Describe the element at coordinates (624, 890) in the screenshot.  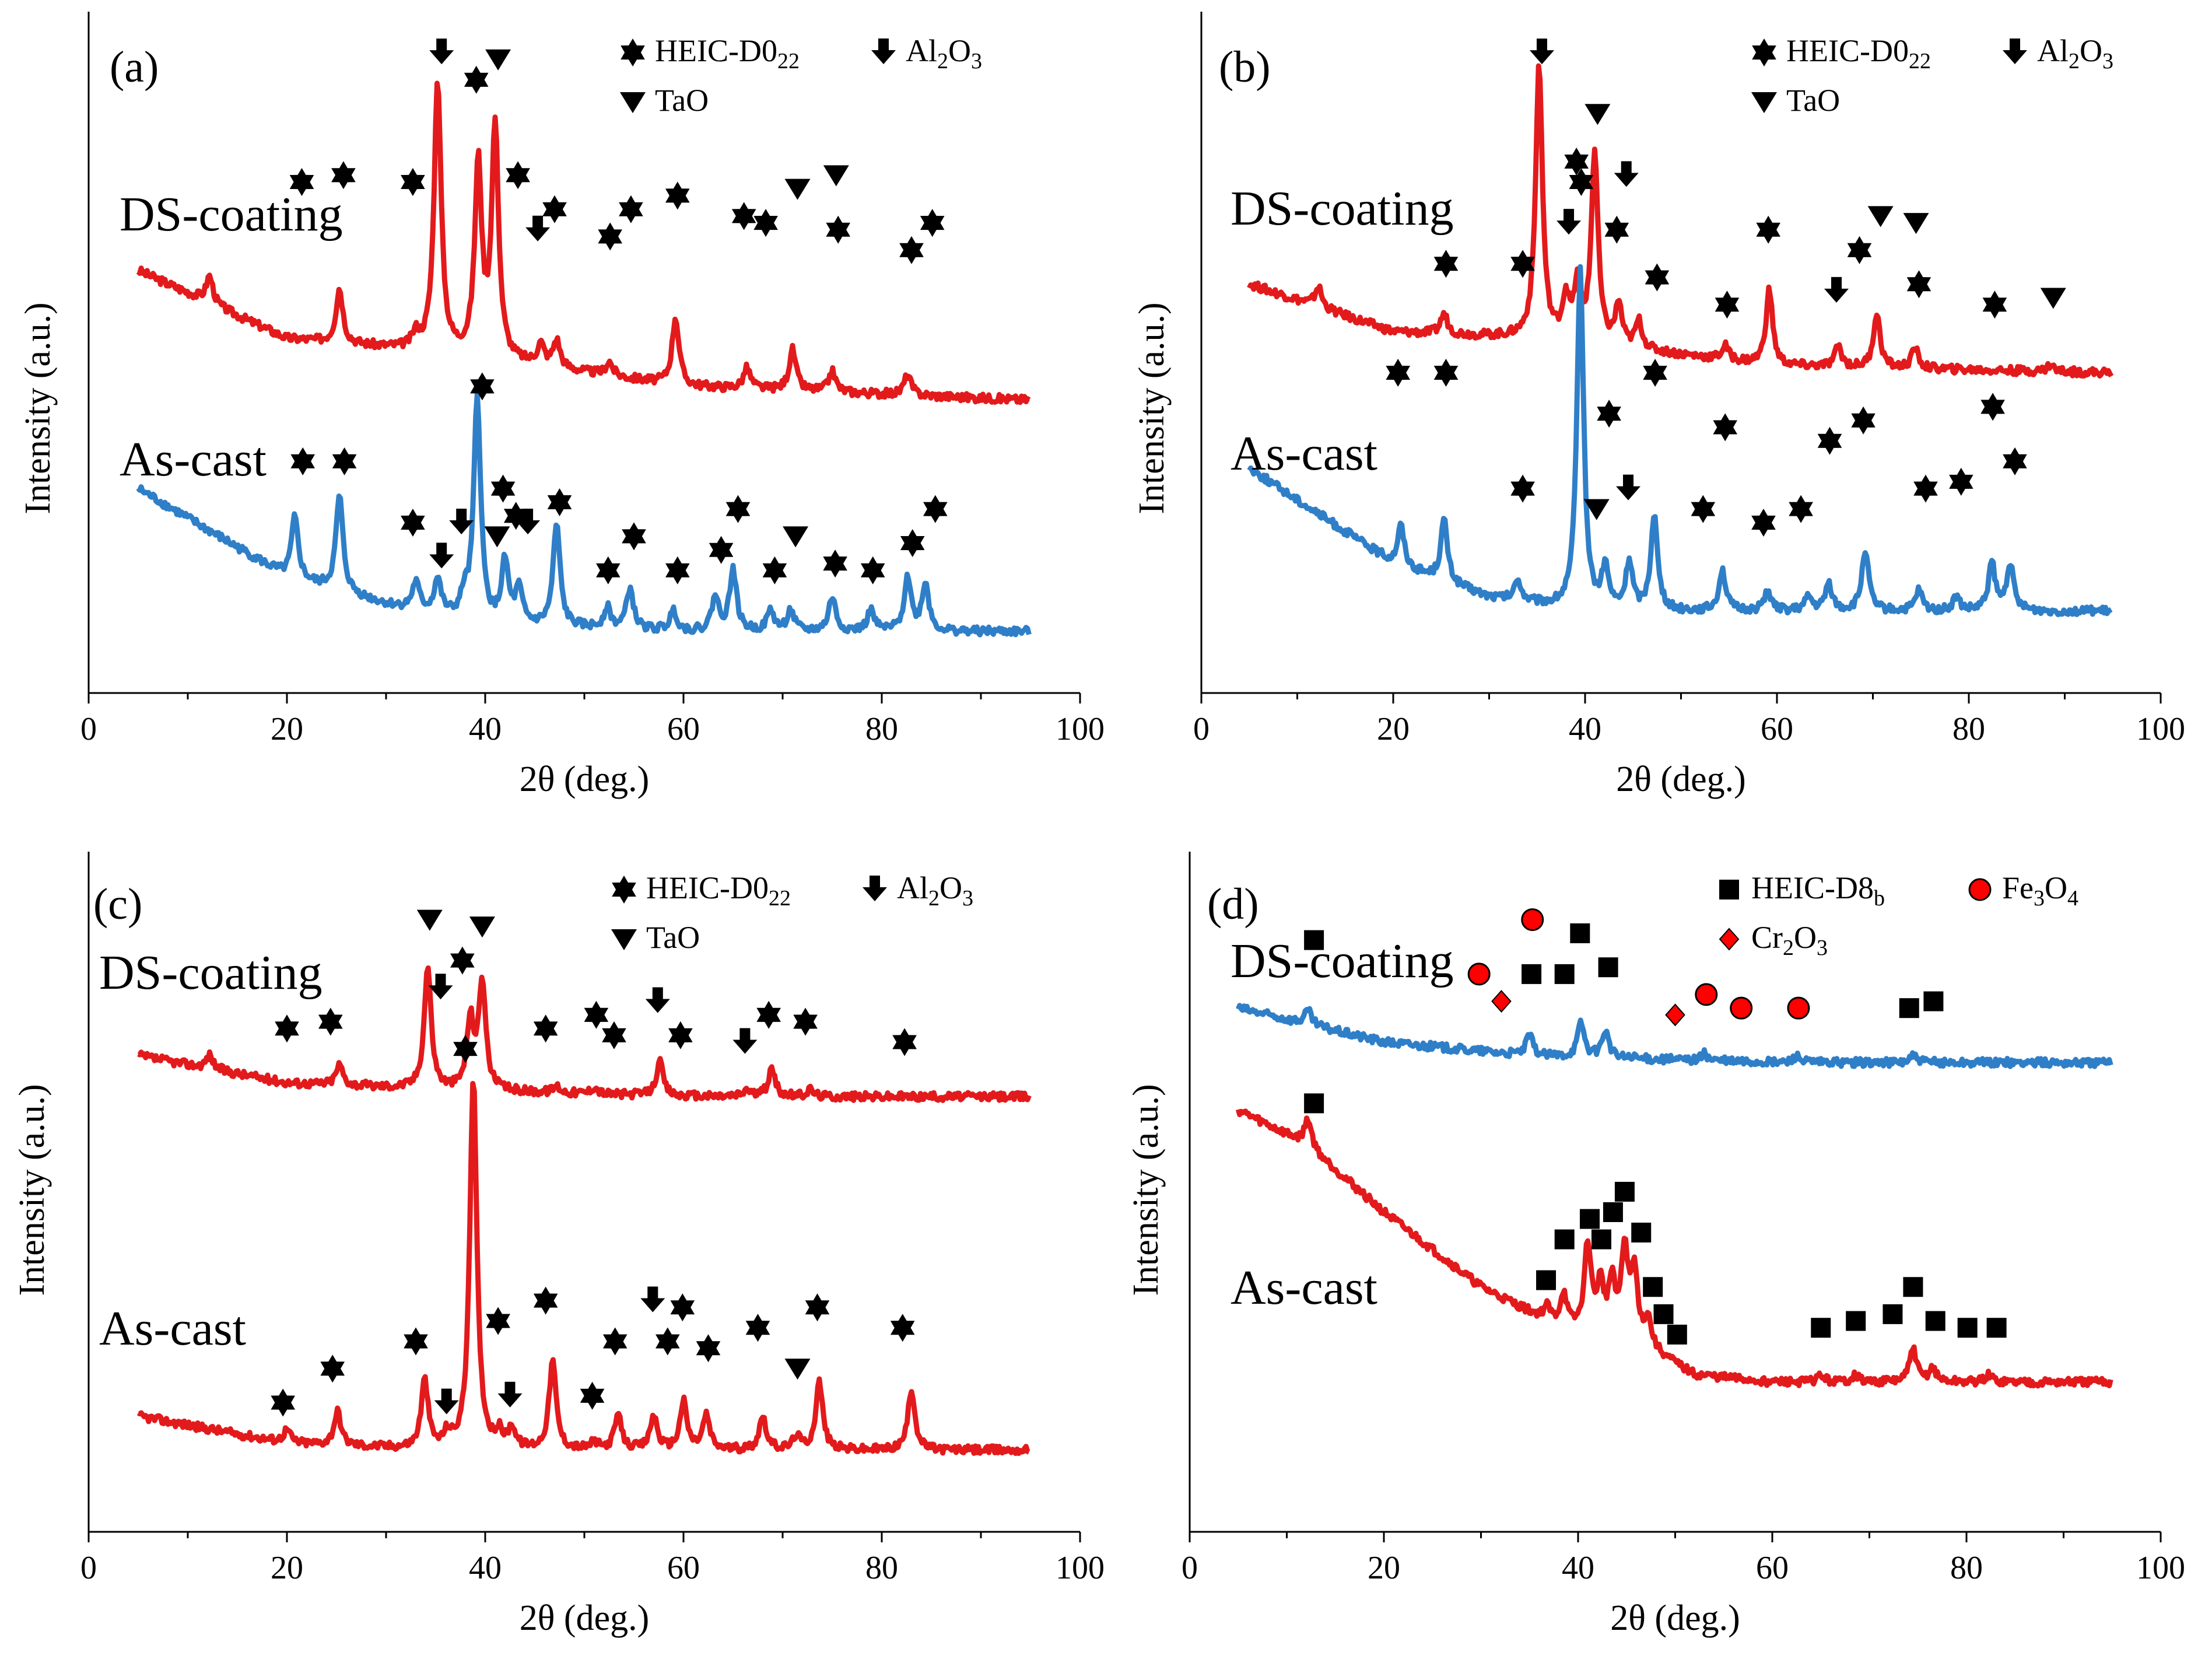
I see `legend-star-icon` at that location.